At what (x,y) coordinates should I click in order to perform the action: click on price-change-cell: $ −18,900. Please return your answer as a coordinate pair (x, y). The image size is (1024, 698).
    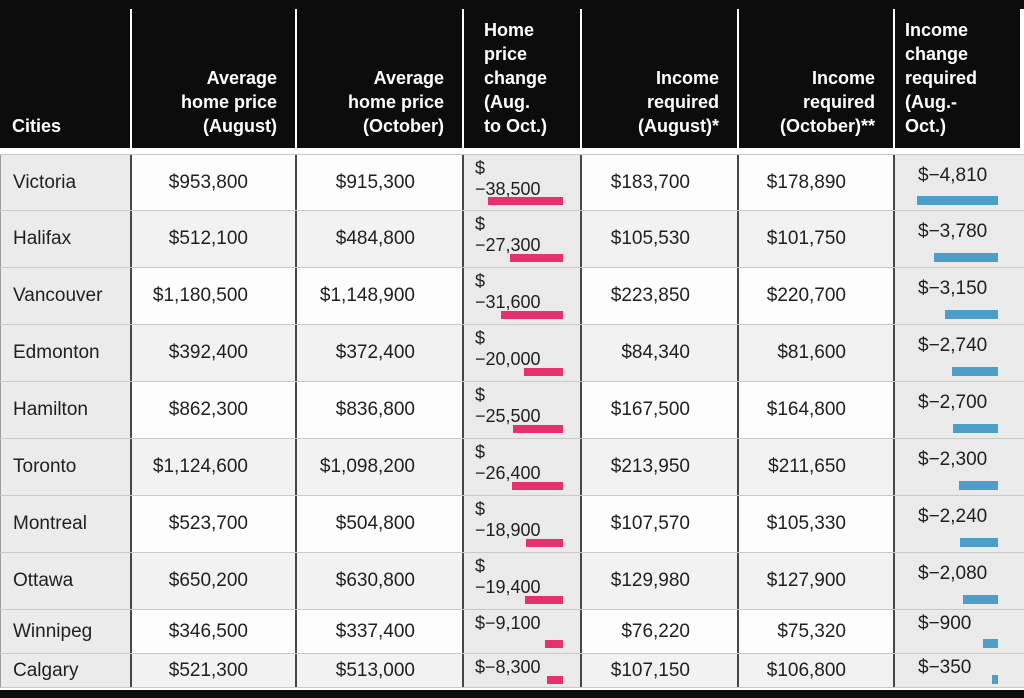
    Looking at the image, I should click on (521, 524).